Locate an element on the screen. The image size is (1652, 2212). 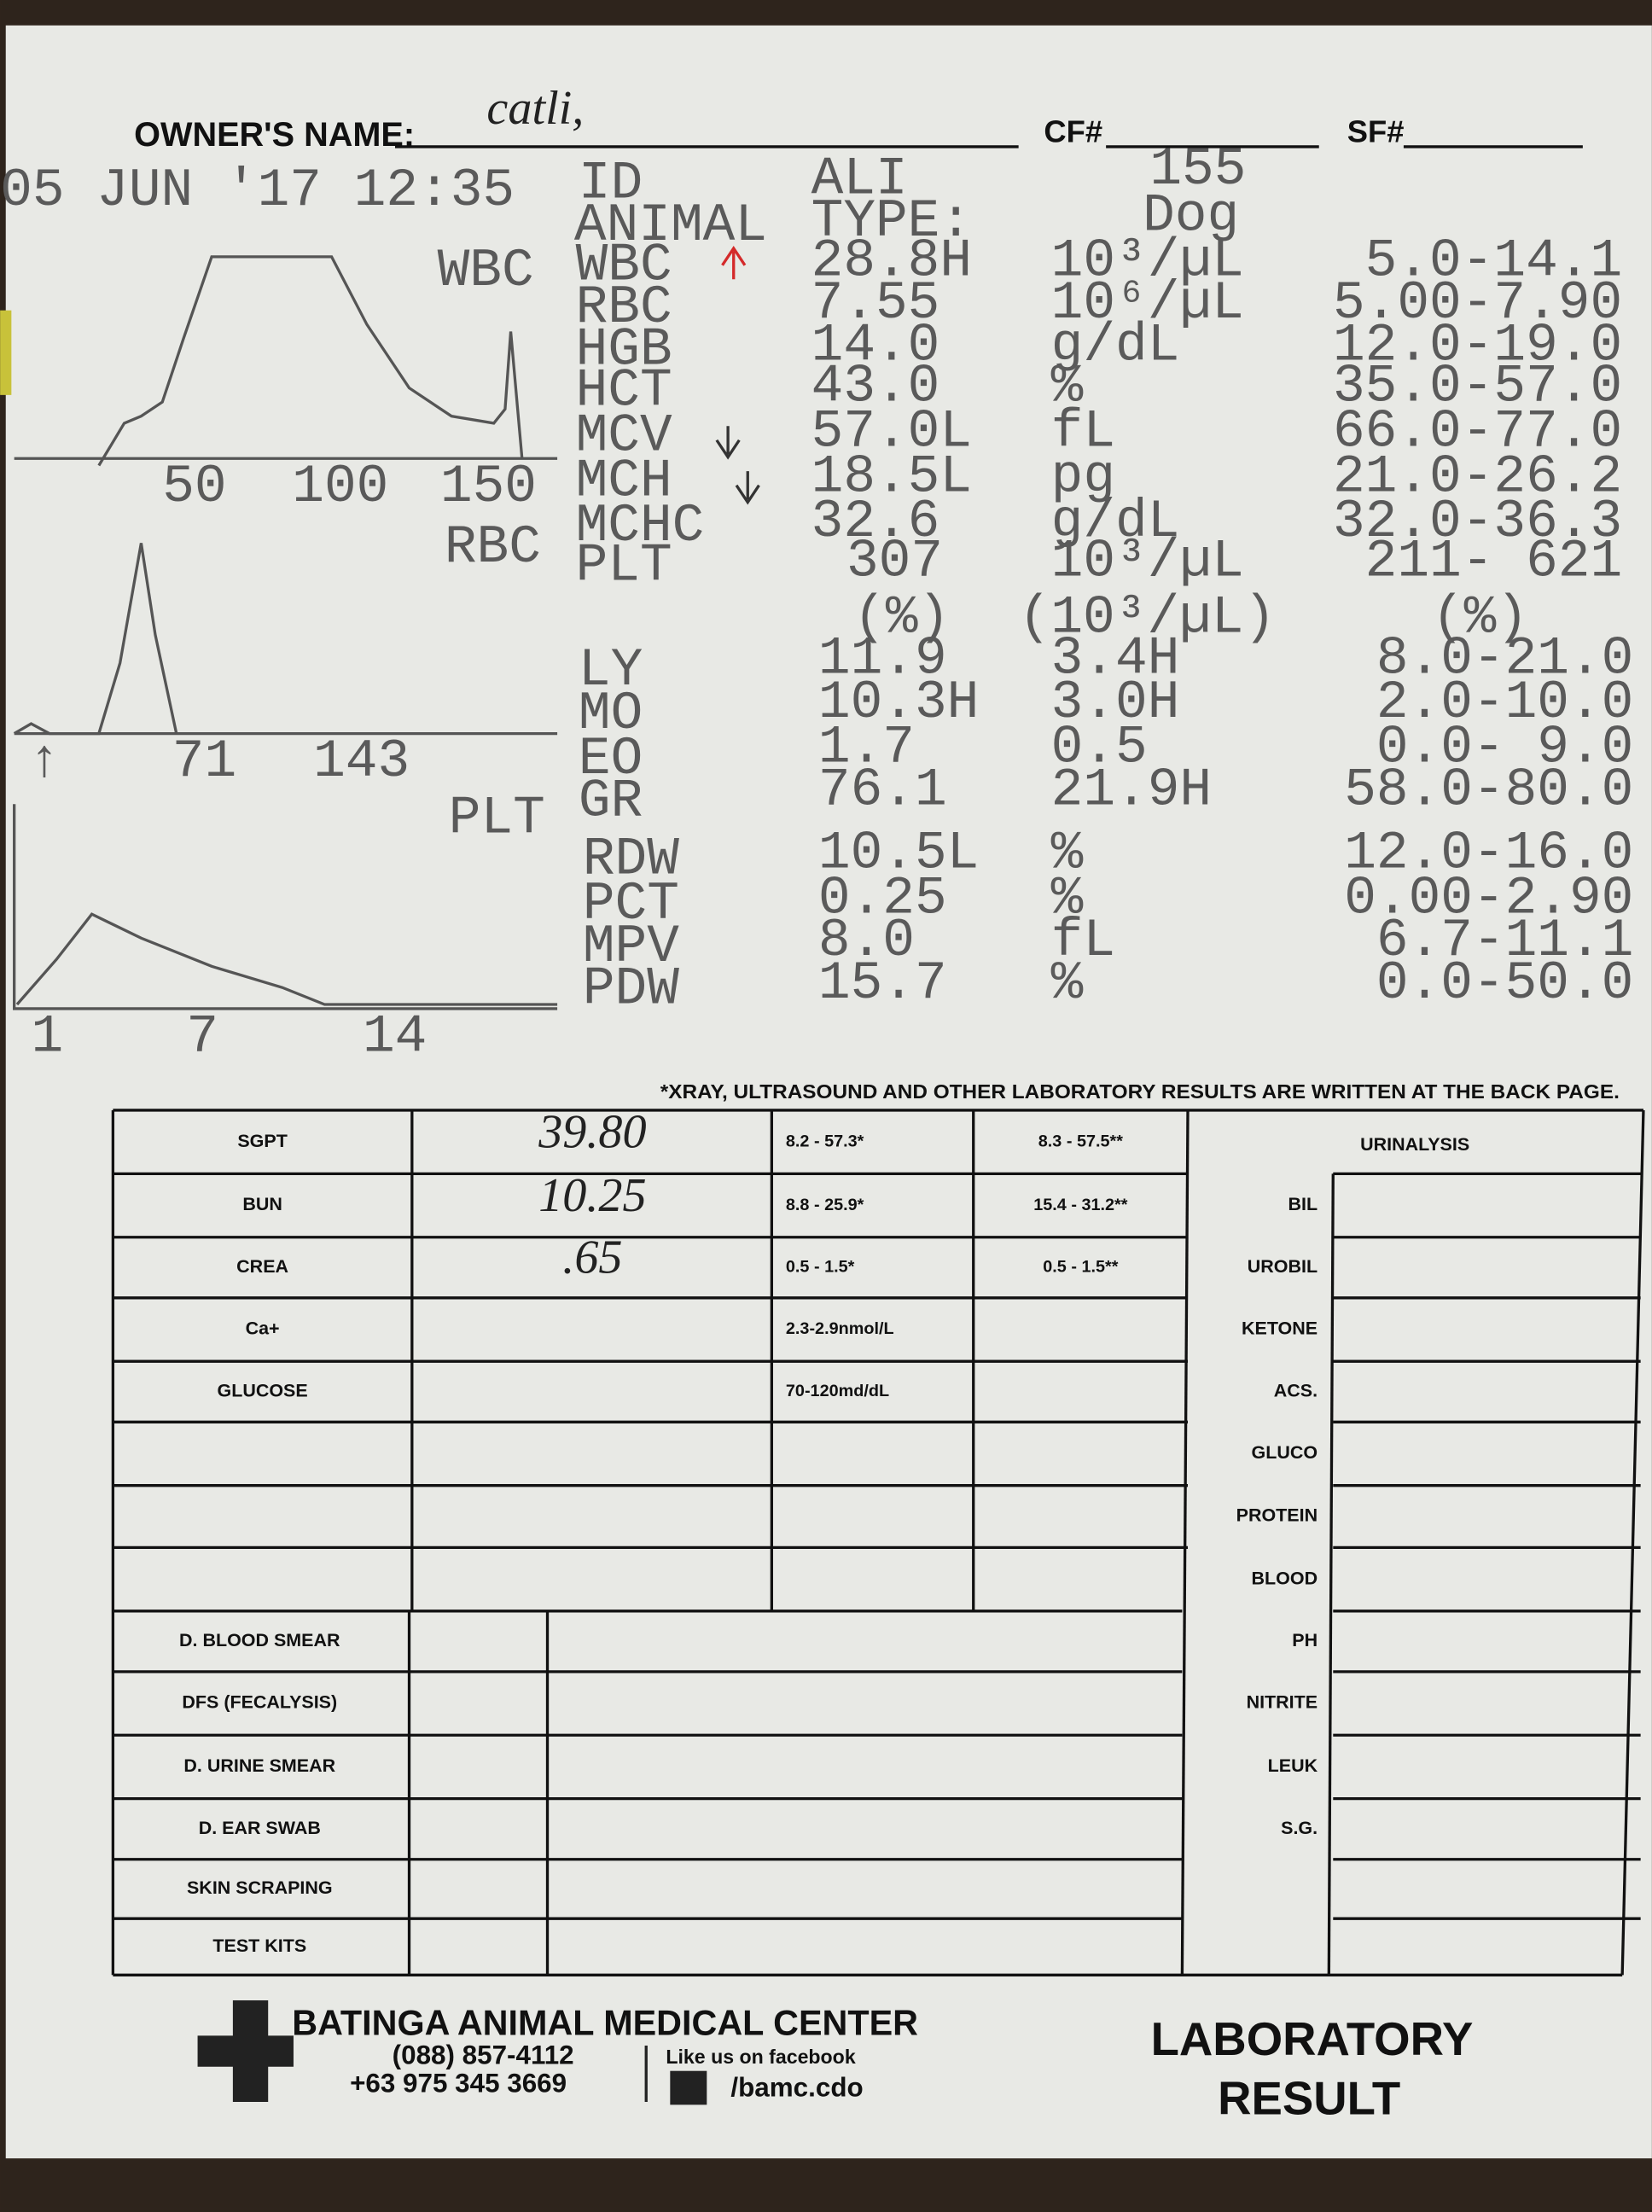
result: 14.0 is located at coordinates (875, 346).